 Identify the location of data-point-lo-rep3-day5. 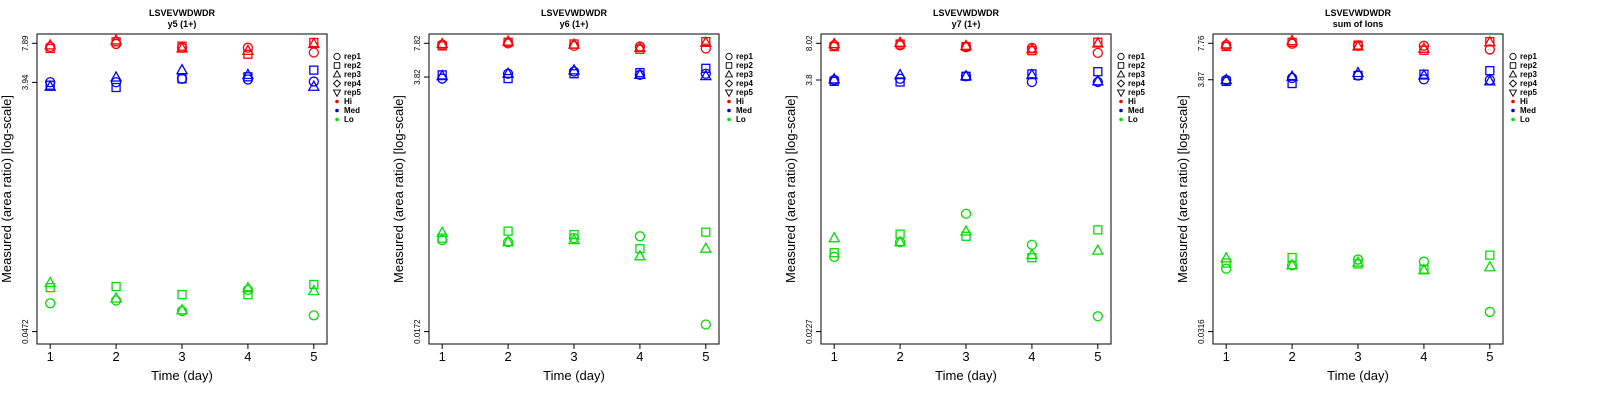
(1097, 249).